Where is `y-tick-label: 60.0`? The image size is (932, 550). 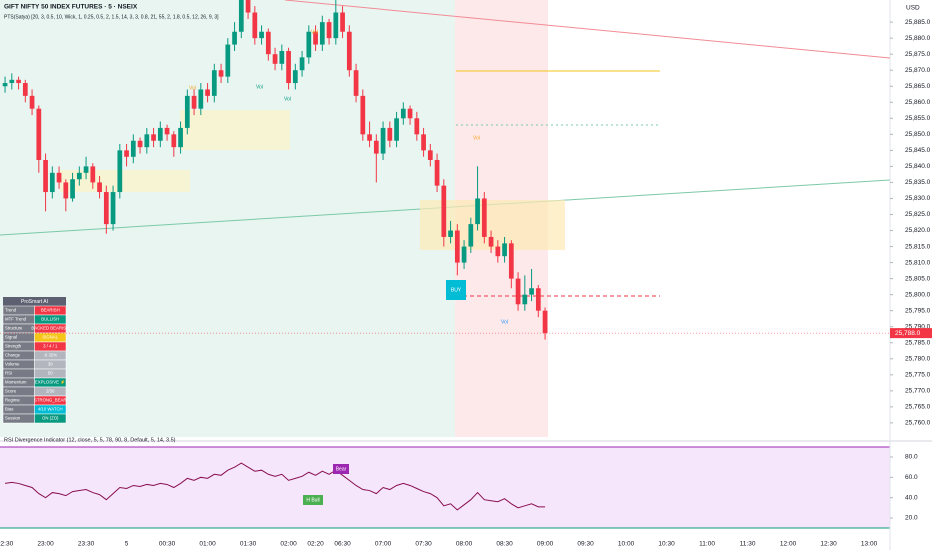
y-tick-label: 60.0 is located at coordinates (911, 477).